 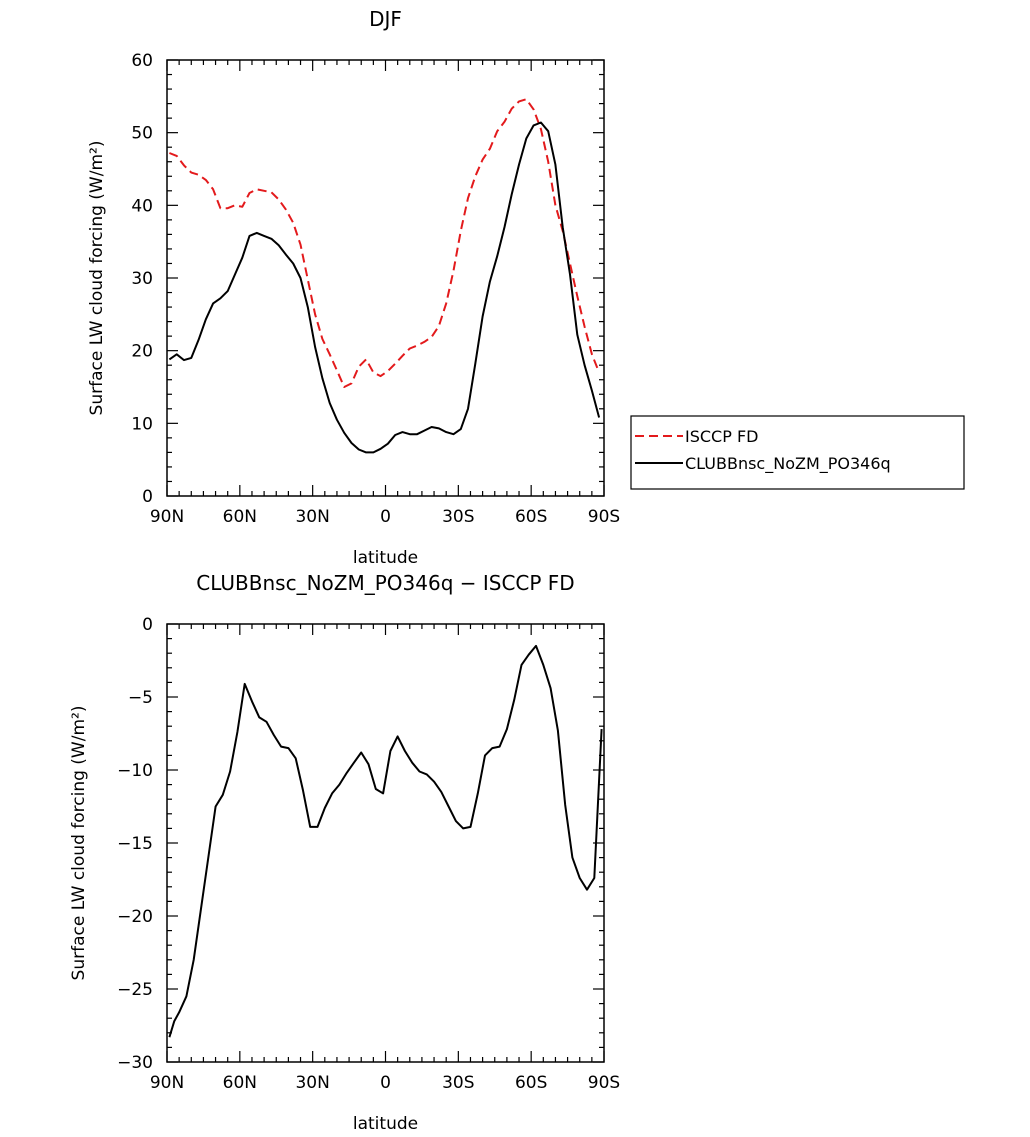 What do you see at coordinates (97, 278) in the screenshot?
I see `top-y-axis-label: Surface LW cloud forcing (W/m²)` at bounding box center [97, 278].